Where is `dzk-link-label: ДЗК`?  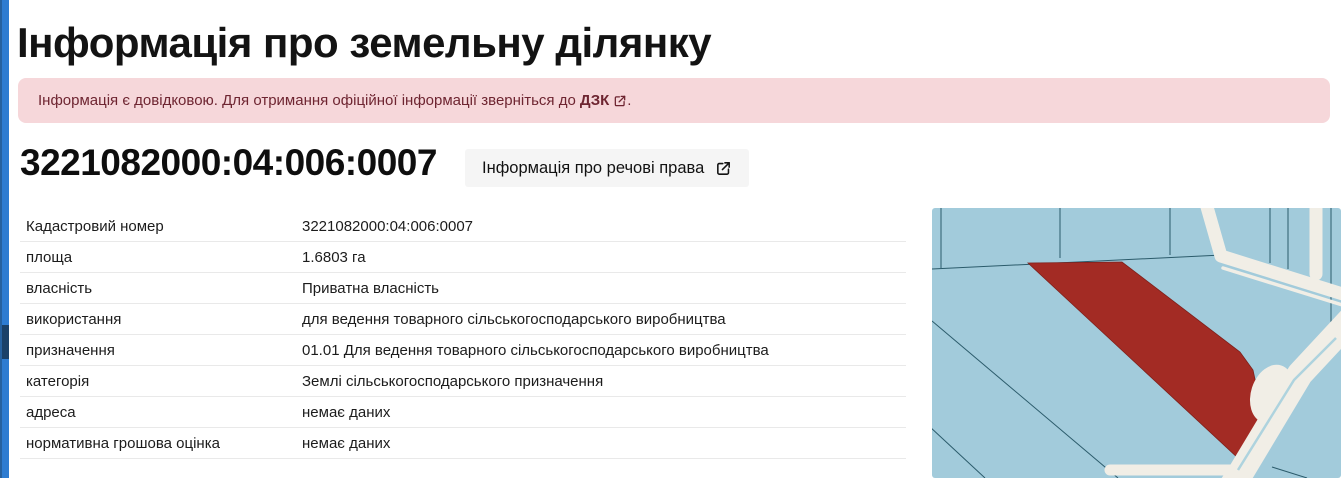
dzk-link-label: ДЗК is located at coordinates (594, 100).